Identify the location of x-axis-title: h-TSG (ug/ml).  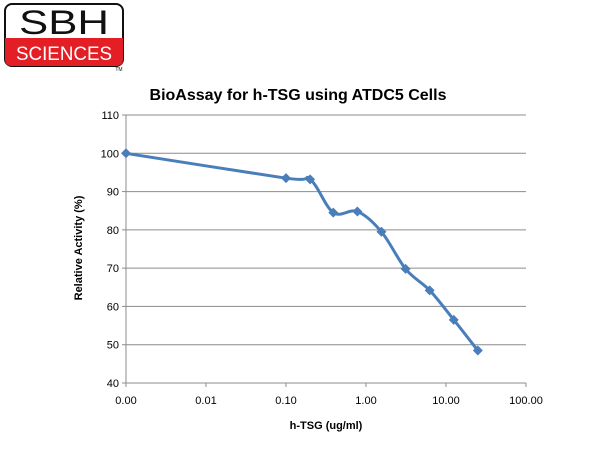
(326, 426).